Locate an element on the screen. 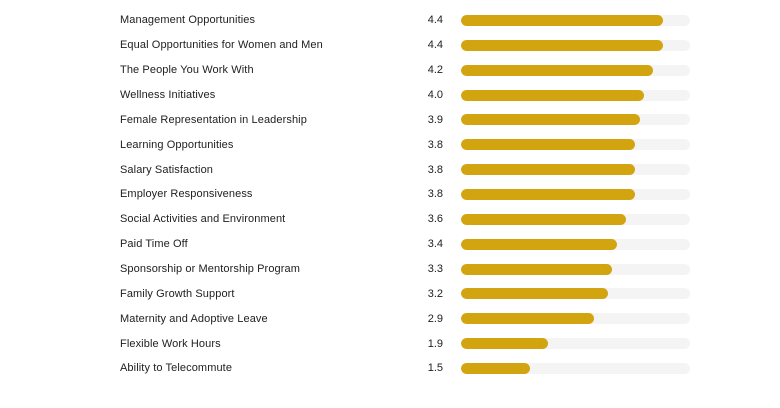 The width and height of the screenshot is (780, 408). chart-row: The People You Work With 4.2 is located at coordinates (405, 70).